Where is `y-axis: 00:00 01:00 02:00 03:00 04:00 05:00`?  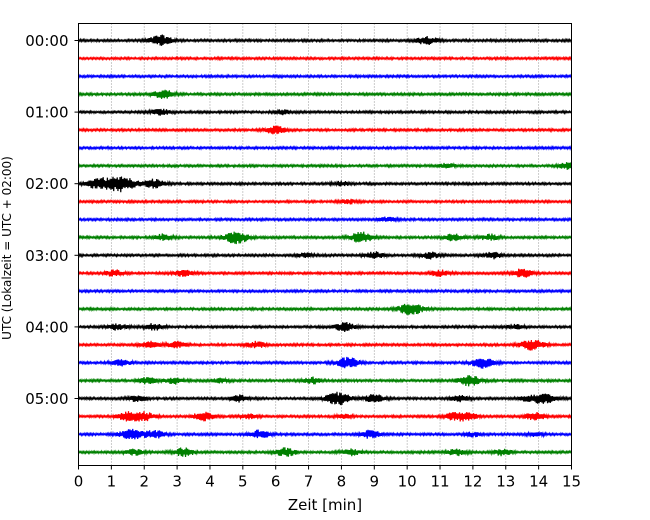
y-axis: 00:00 01:00 02:00 03:00 04:00 05:00 is located at coordinates (52, 220).